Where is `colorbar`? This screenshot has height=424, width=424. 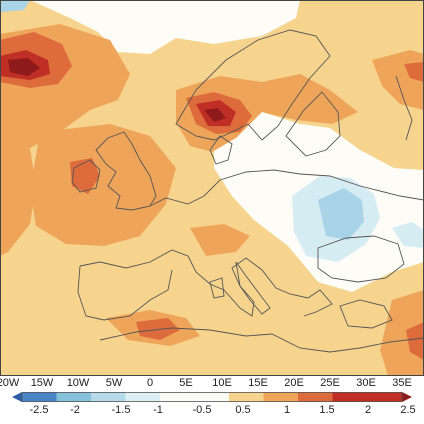
colorbar is located at coordinates (212, 397).